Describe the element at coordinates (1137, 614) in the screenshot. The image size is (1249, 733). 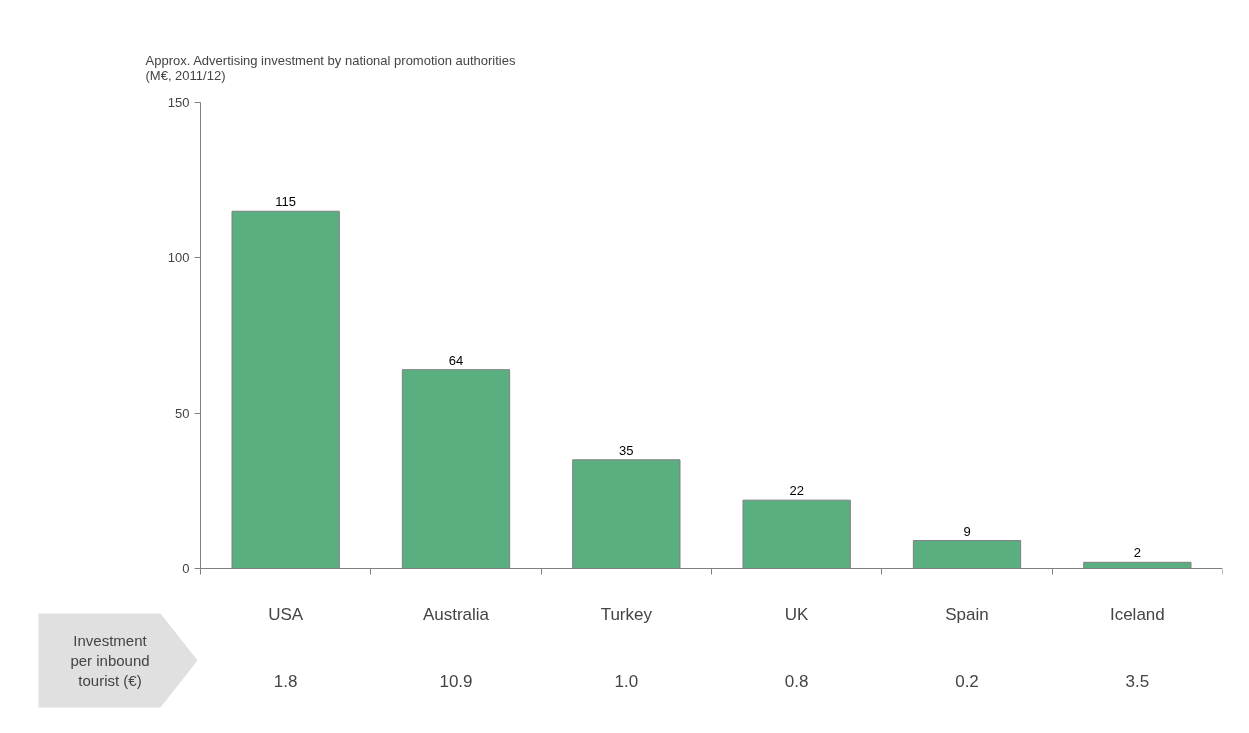
I see `x-tick-label: Iceland` at that location.